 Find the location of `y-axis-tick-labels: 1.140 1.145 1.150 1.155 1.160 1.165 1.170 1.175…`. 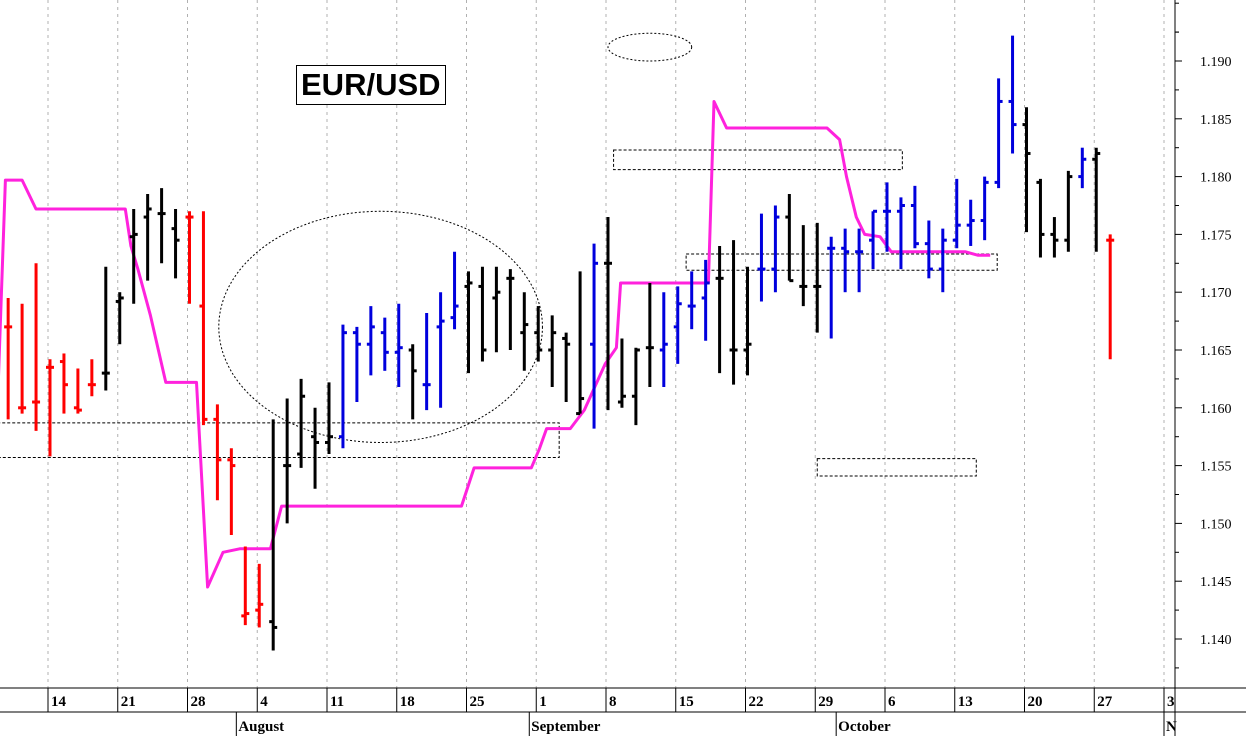

y-axis-tick-labels: 1.140 1.145 1.150 1.155 1.160 1.165 1.170 1.175… is located at coordinates (1216, 351).